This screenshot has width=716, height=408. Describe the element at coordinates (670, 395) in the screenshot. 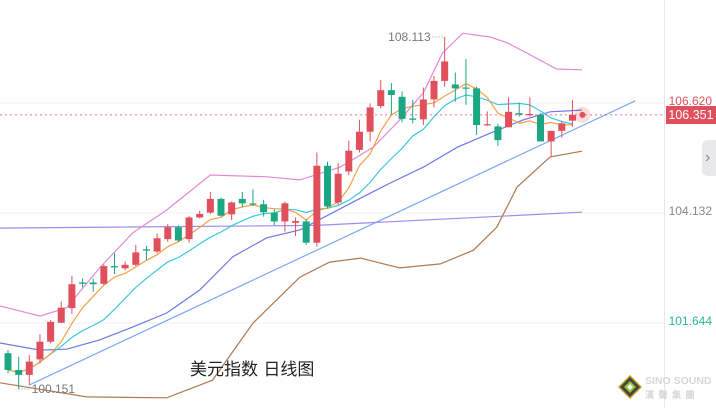

I see `logo-text-cn: 漢 聲 集 團` at that location.